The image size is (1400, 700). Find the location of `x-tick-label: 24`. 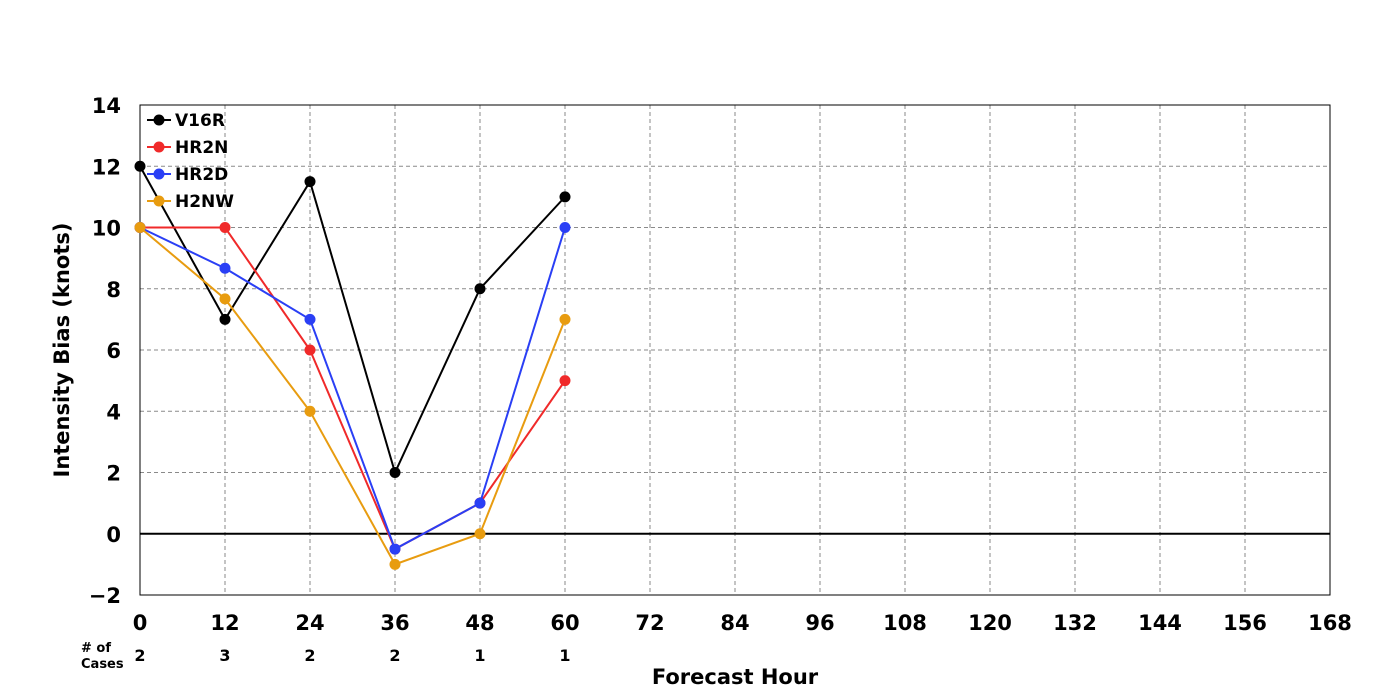

x-tick-label: 24 is located at coordinates (309, 623).